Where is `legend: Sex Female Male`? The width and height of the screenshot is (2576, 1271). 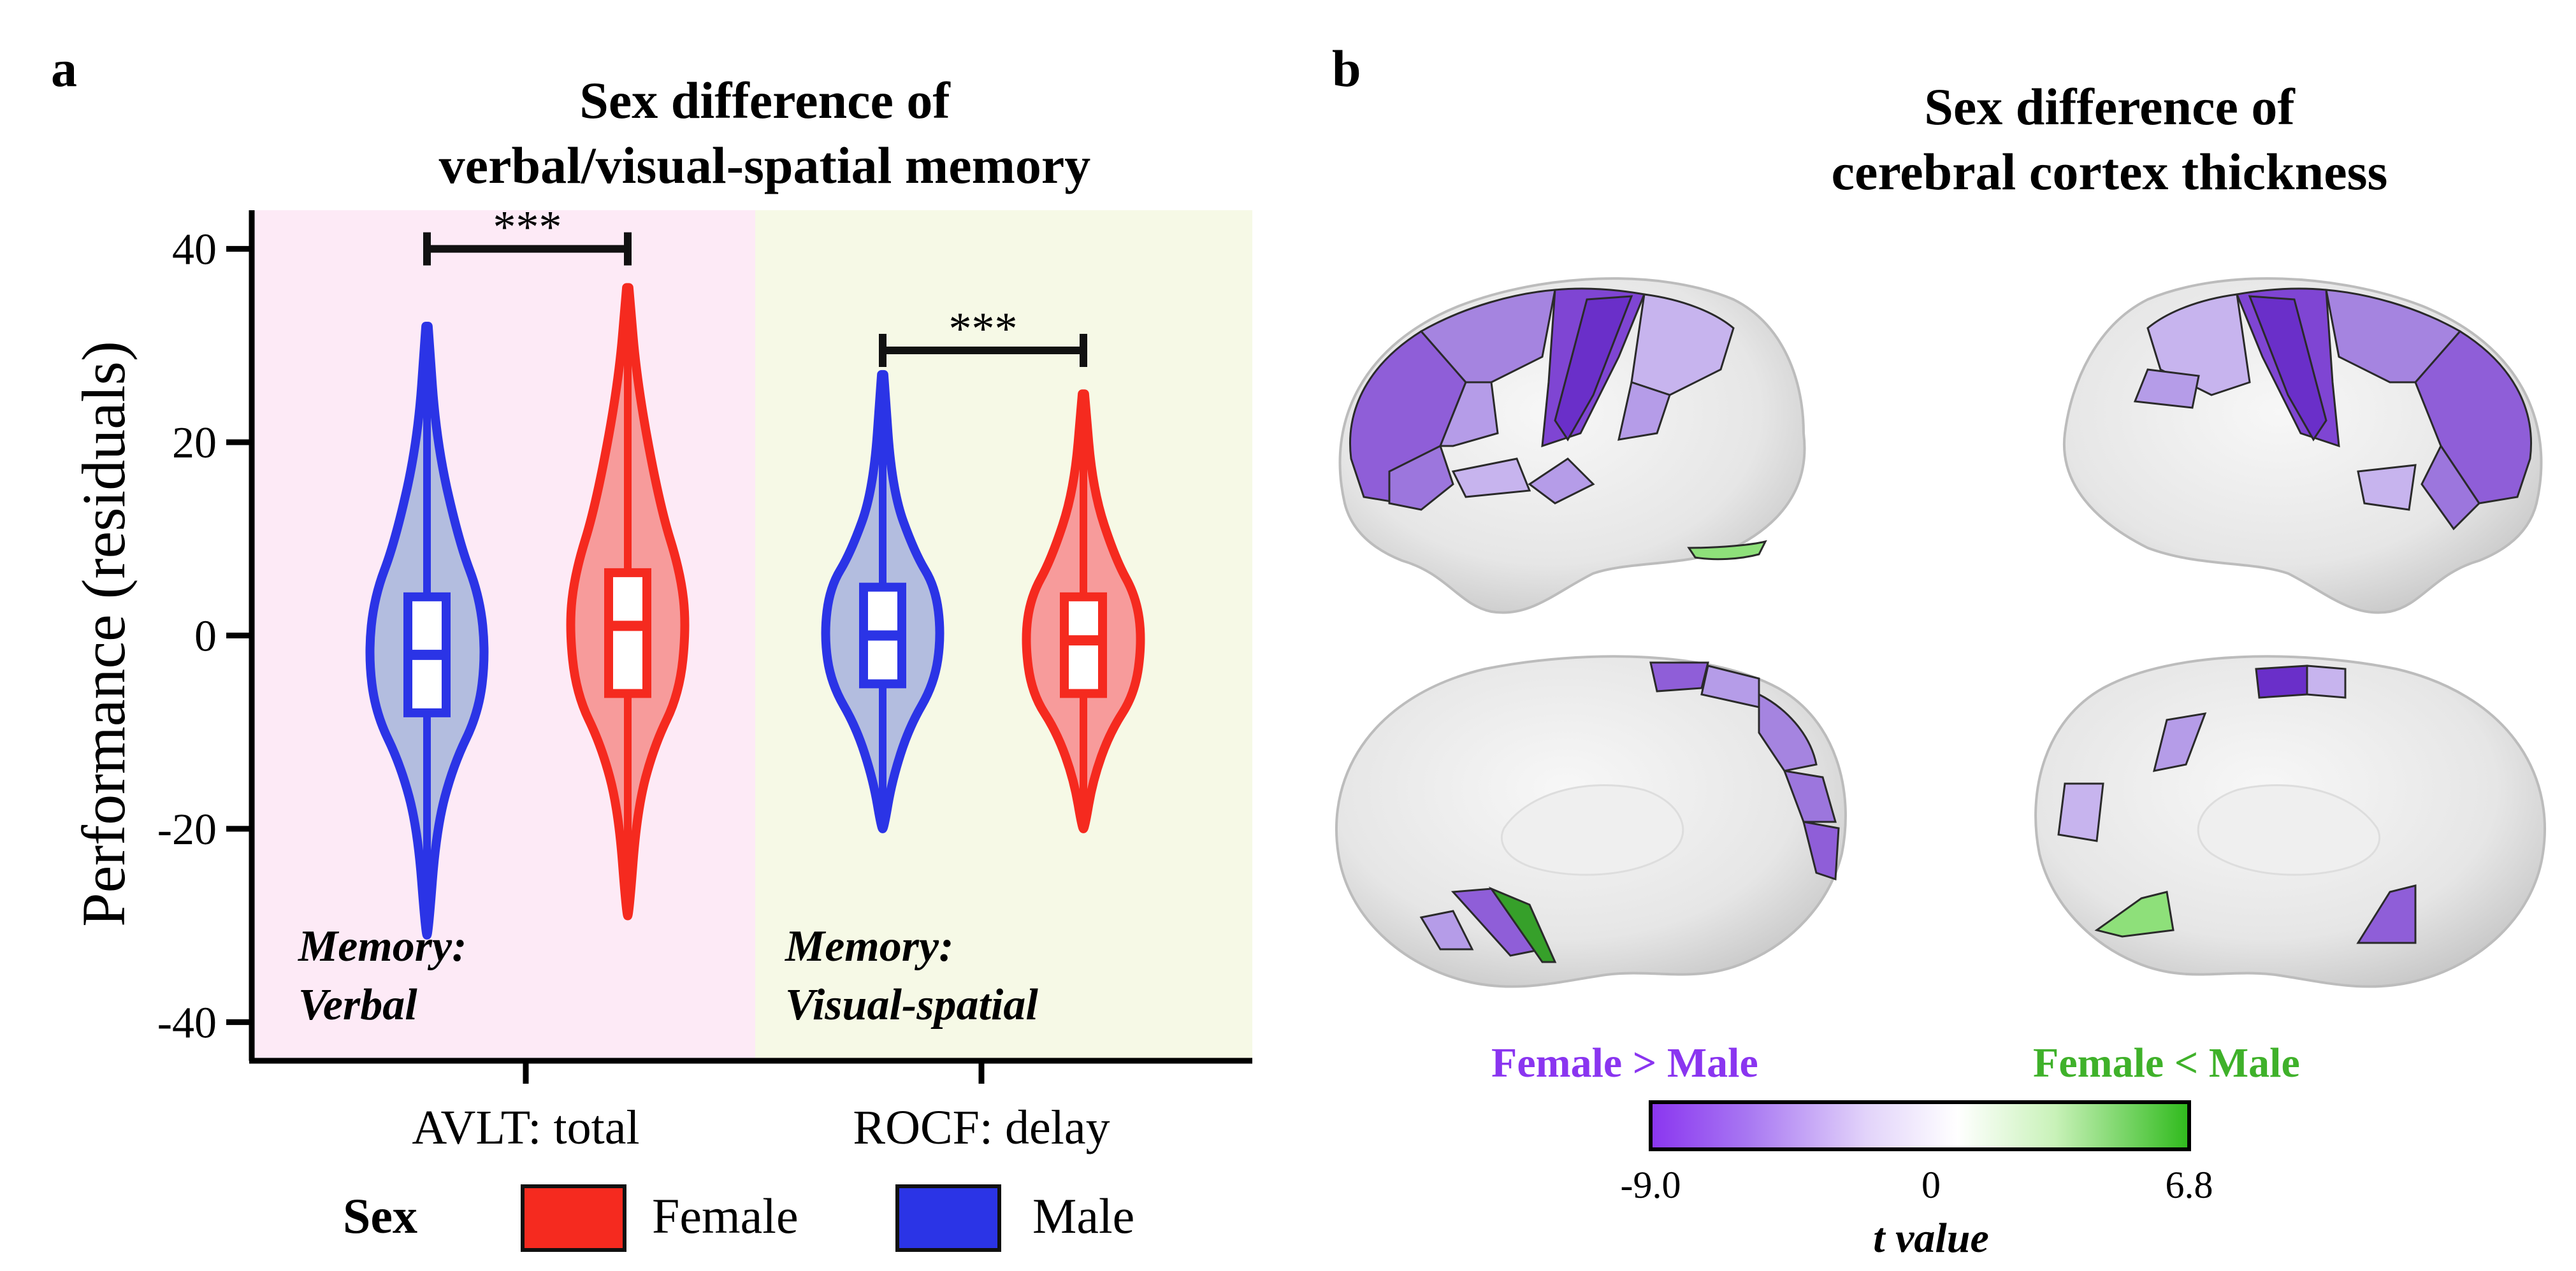
legend: Sex Female Male is located at coordinates (738, 1218).